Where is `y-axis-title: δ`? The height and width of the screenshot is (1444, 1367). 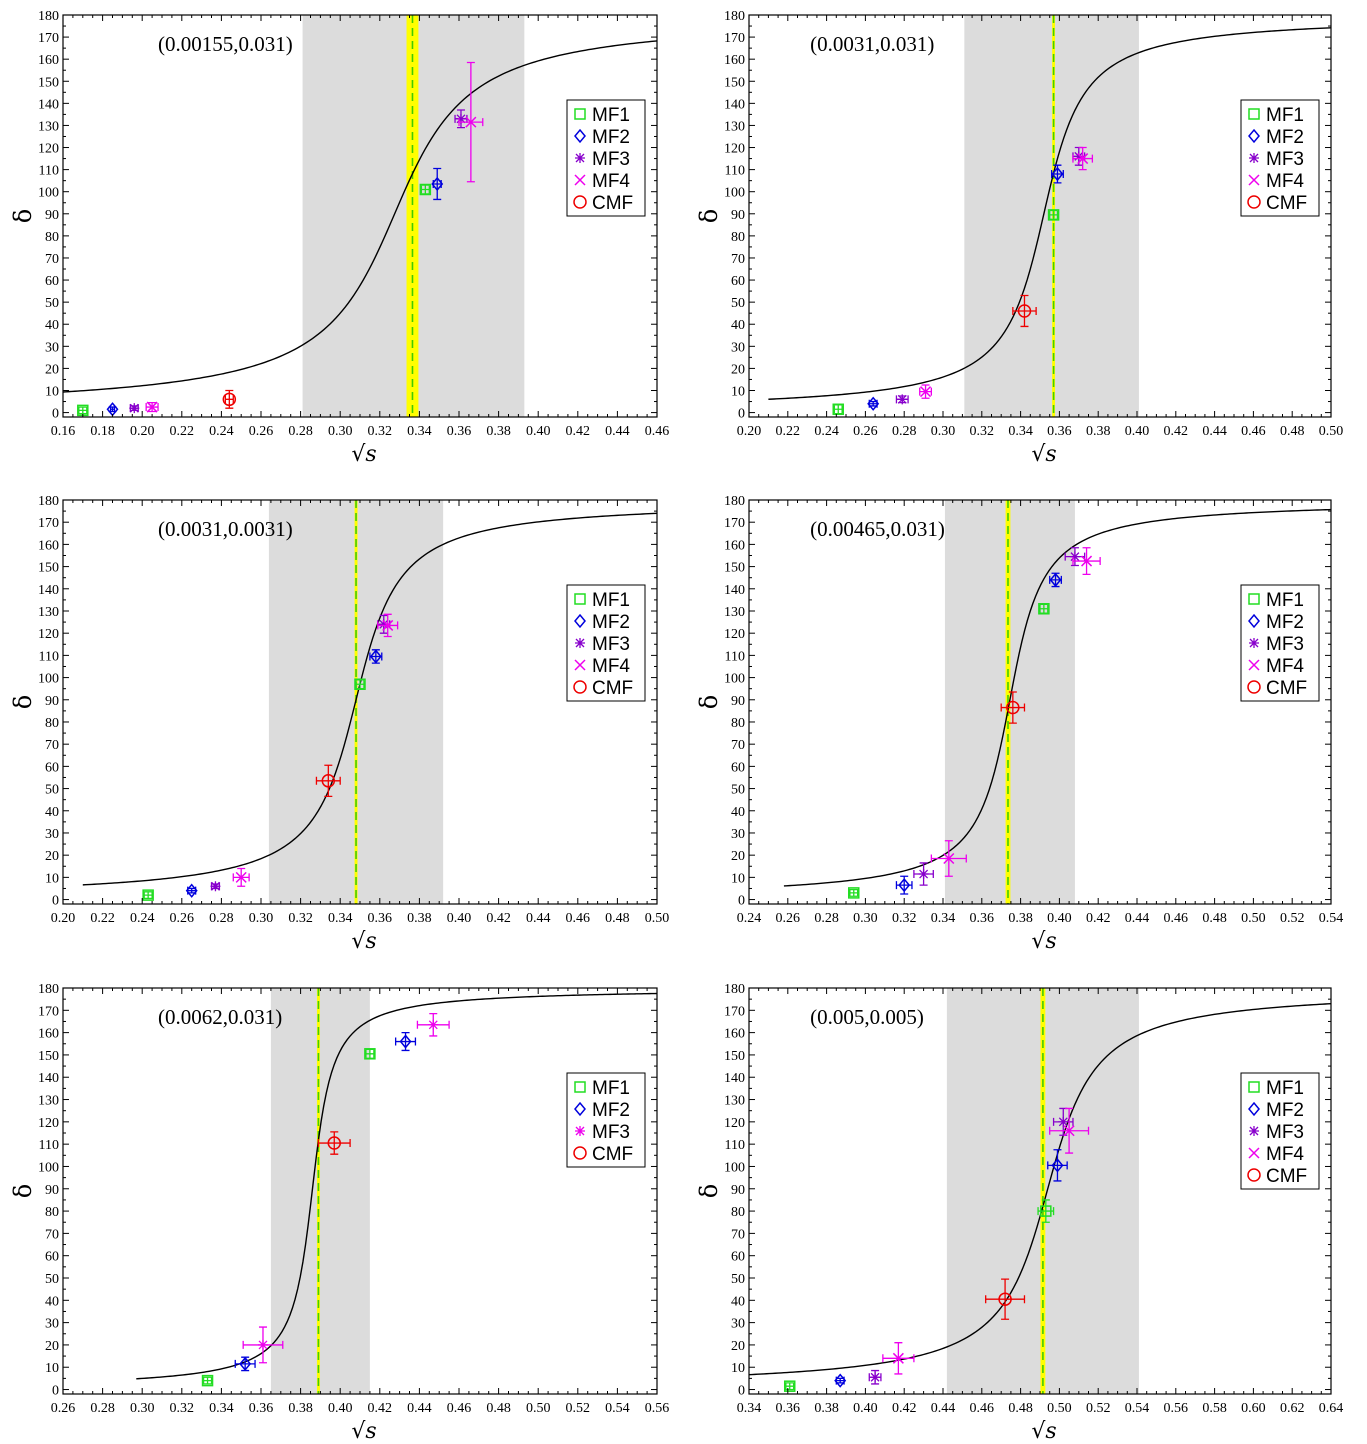
y-axis-title: δ is located at coordinates (23, 702).